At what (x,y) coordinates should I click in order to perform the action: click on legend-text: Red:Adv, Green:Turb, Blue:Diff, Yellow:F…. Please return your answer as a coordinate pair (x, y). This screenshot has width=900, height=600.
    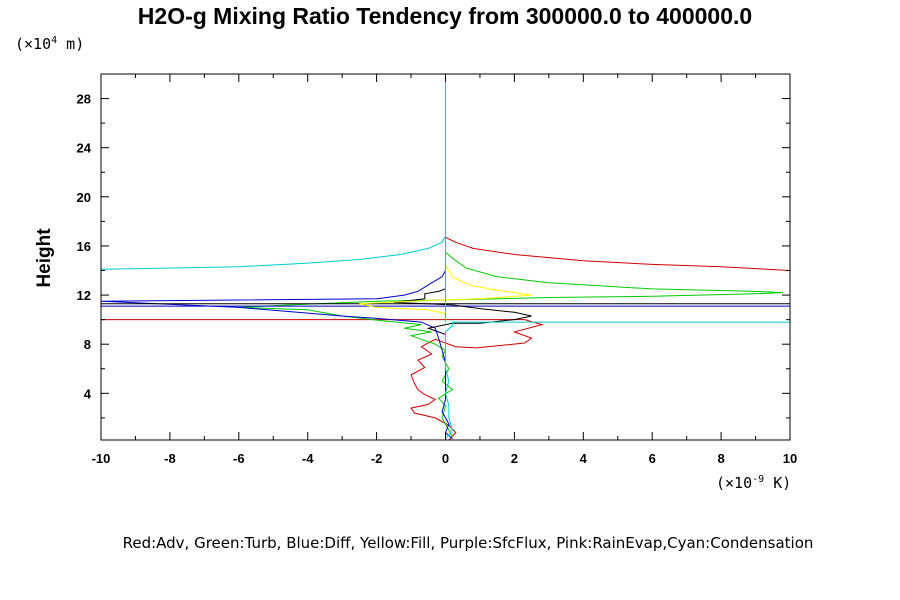
    Looking at the image, I should click on (468, 543).